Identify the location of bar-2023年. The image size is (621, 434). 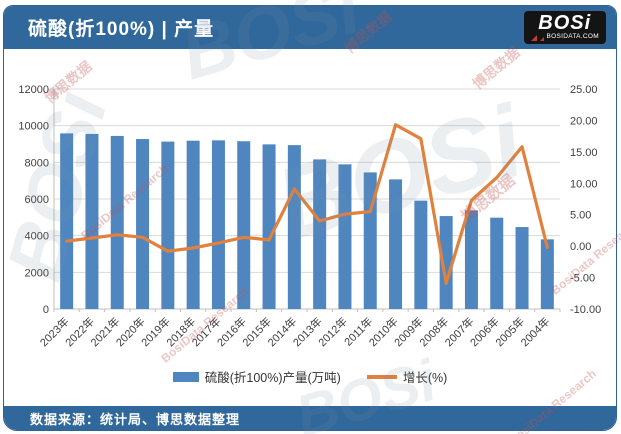
(67, 221).